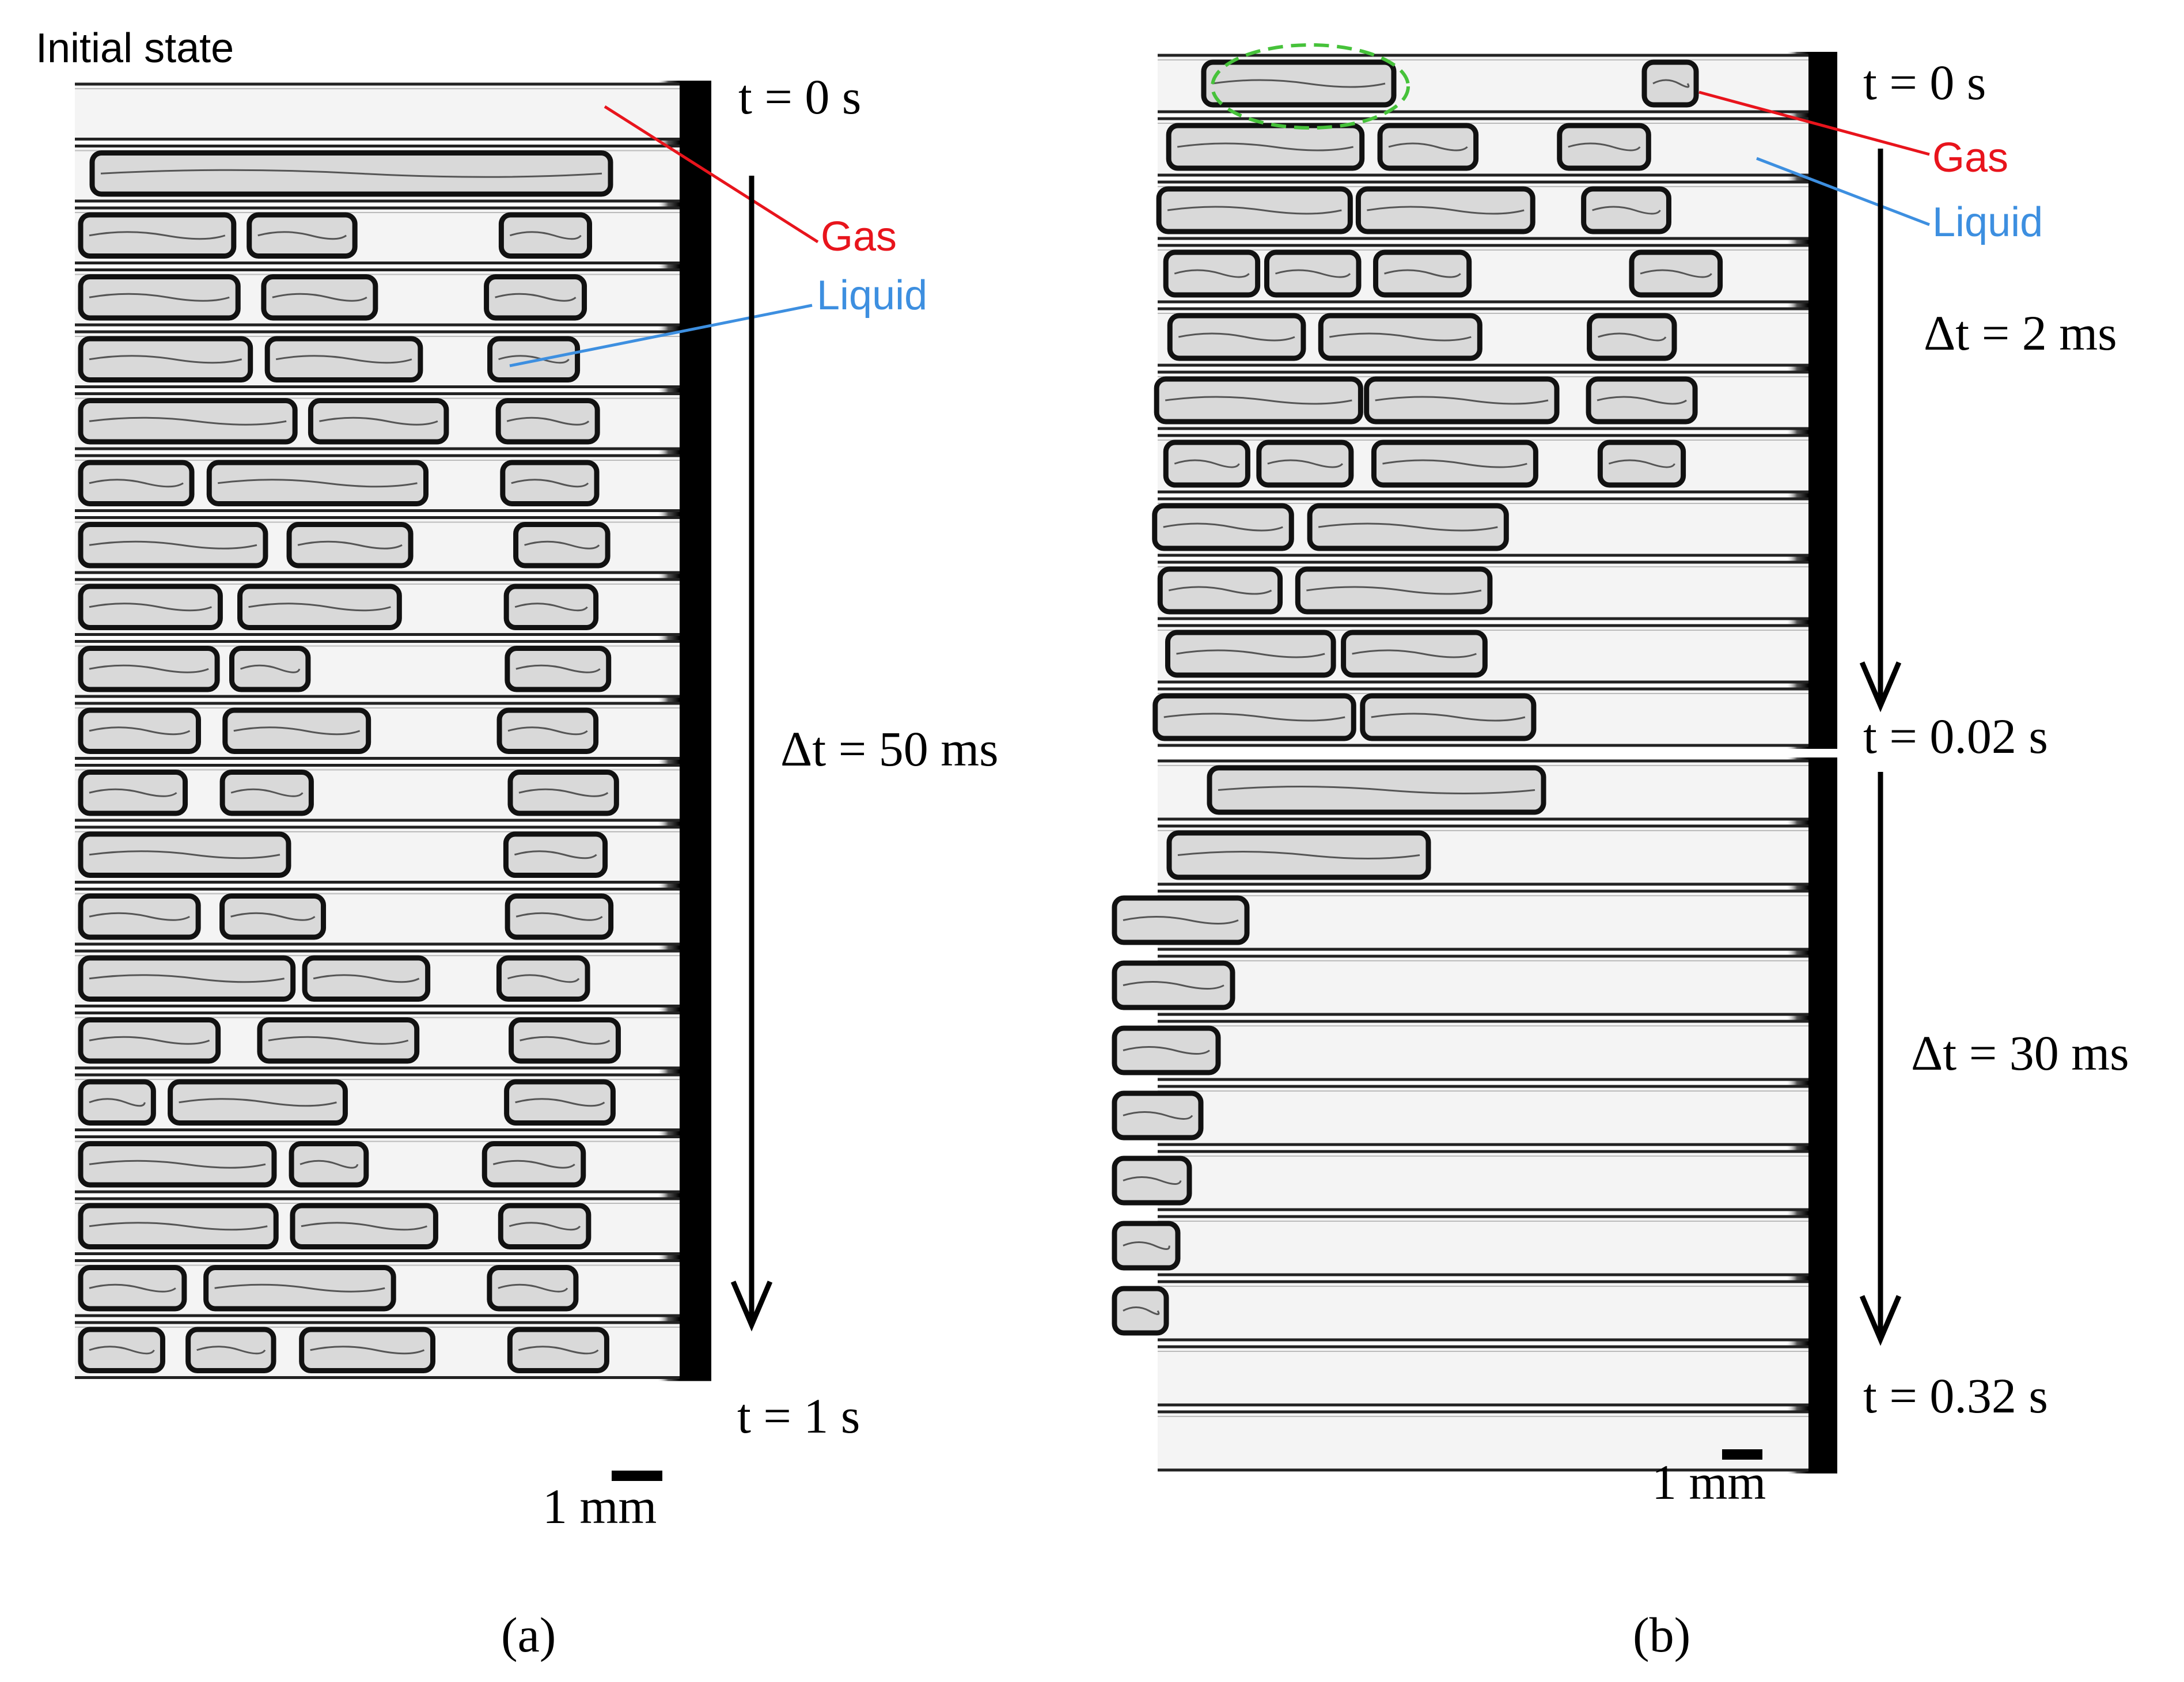 The width and height of the screenshot is (2184, 1682). What do you see at coordinates (2020, 1053) in the screenshot?
I see `panel-b-delta-t-2: Δt = 30 ms` at bounding box center [2020, 1053].